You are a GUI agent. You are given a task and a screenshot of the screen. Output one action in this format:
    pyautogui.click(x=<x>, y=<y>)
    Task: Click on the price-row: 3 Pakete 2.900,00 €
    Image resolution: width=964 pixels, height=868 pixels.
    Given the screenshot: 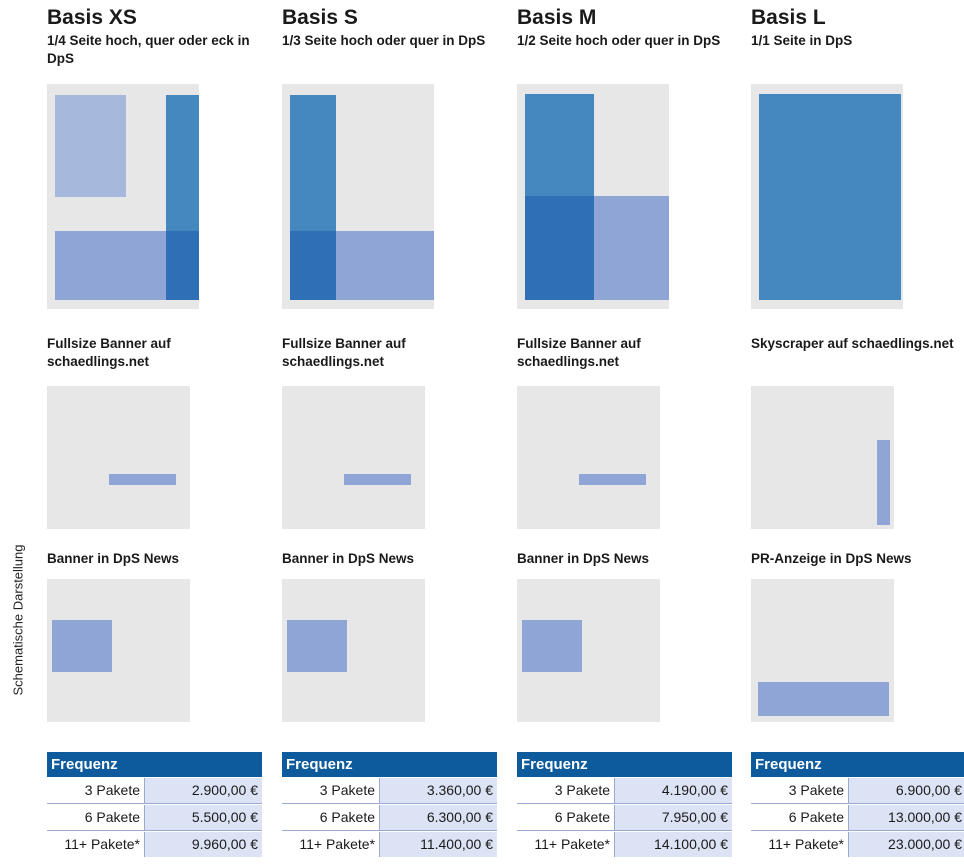 What is the action you would take?
    pyautogui.click(x=154, y=790)
    